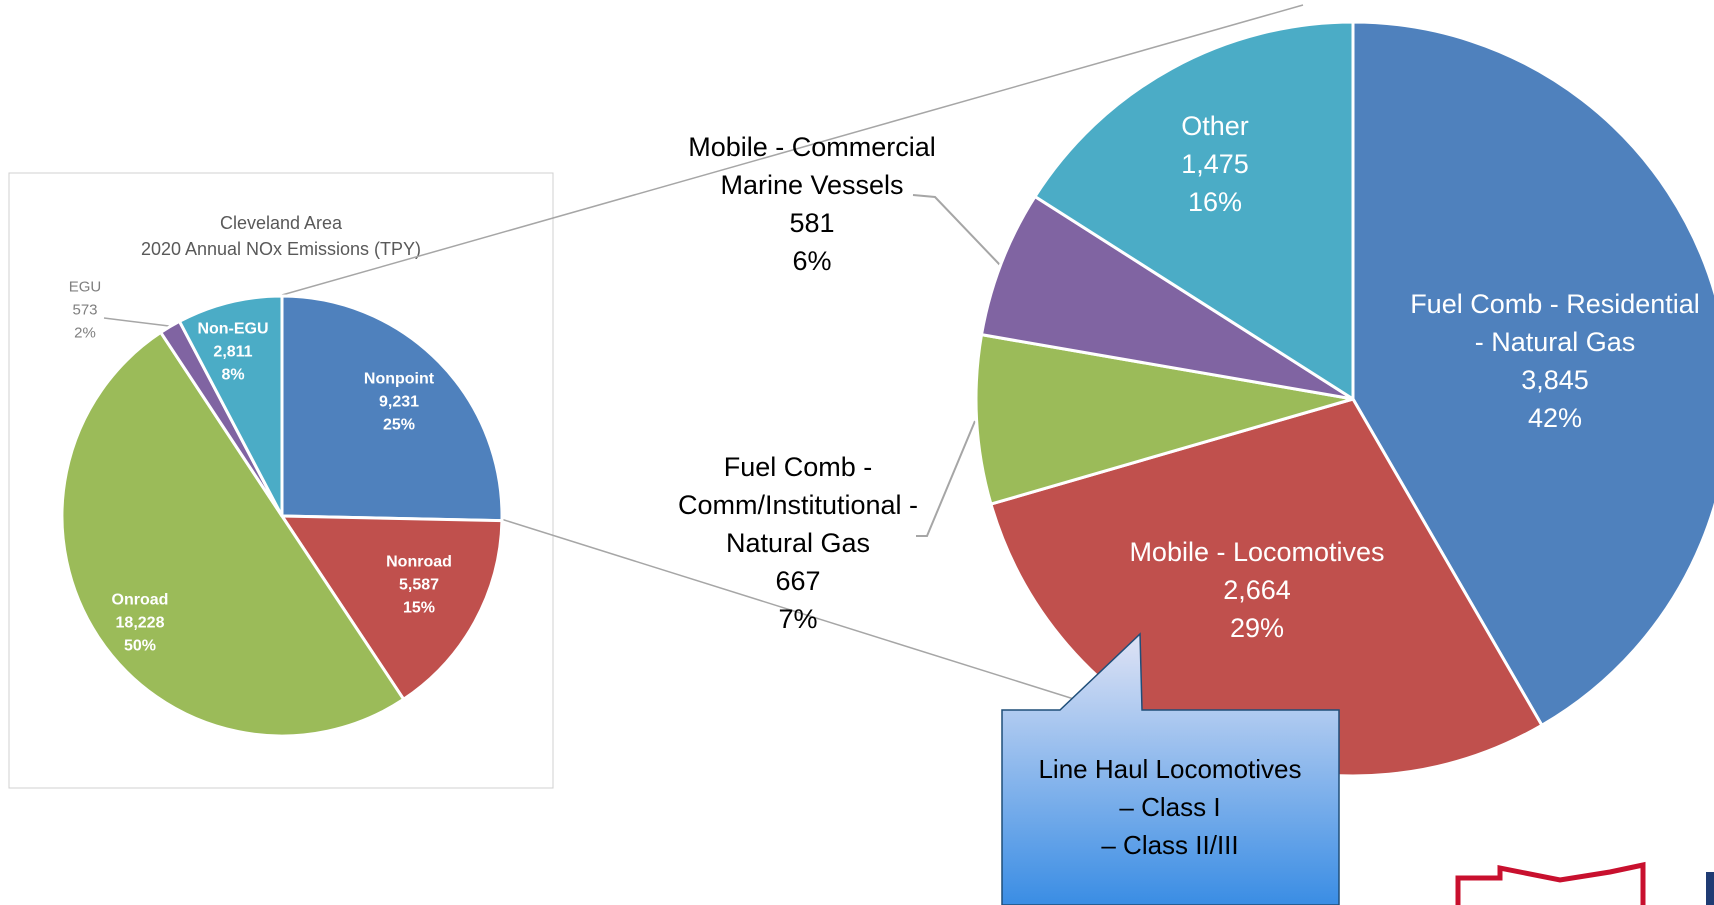 The width and height of the screenshot is (1714, 905). I want to click on slice-label: Nonpoint 9,231 25%, so click(399, 402).